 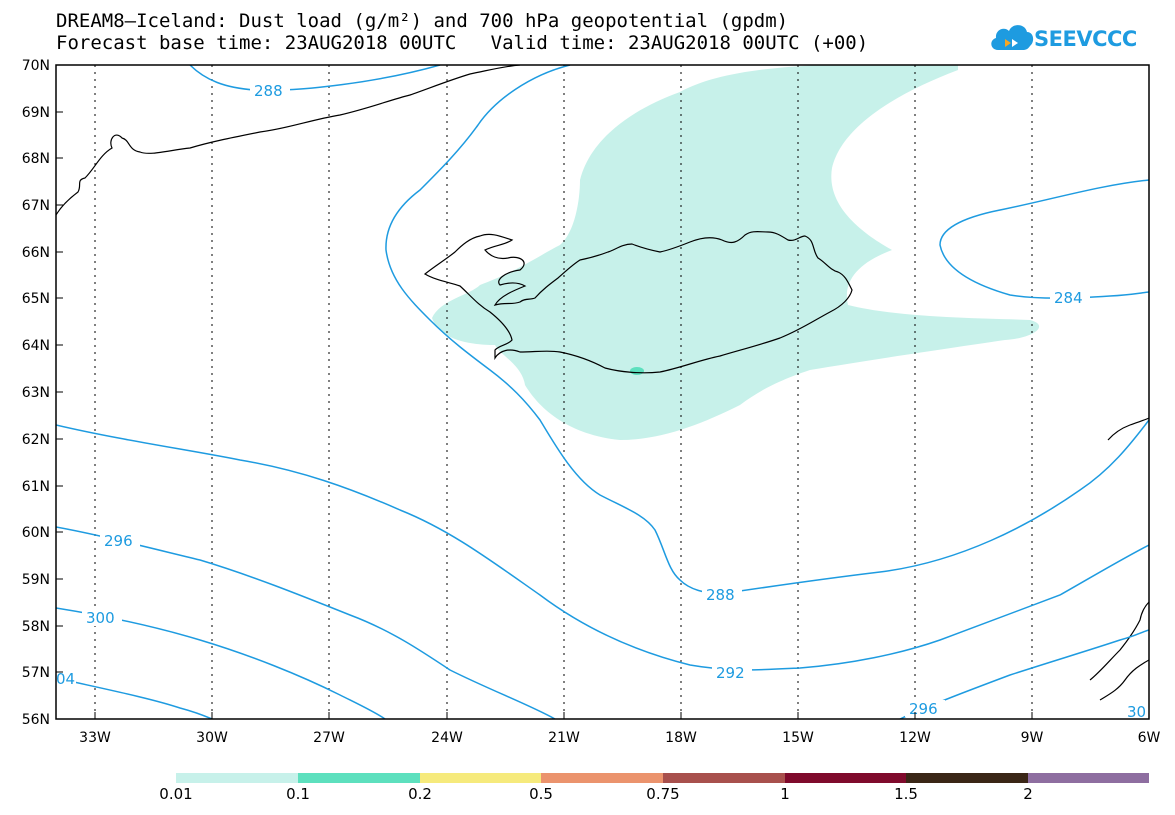 I want to click on contour-label-300: 300, so click(x=100, y=618).